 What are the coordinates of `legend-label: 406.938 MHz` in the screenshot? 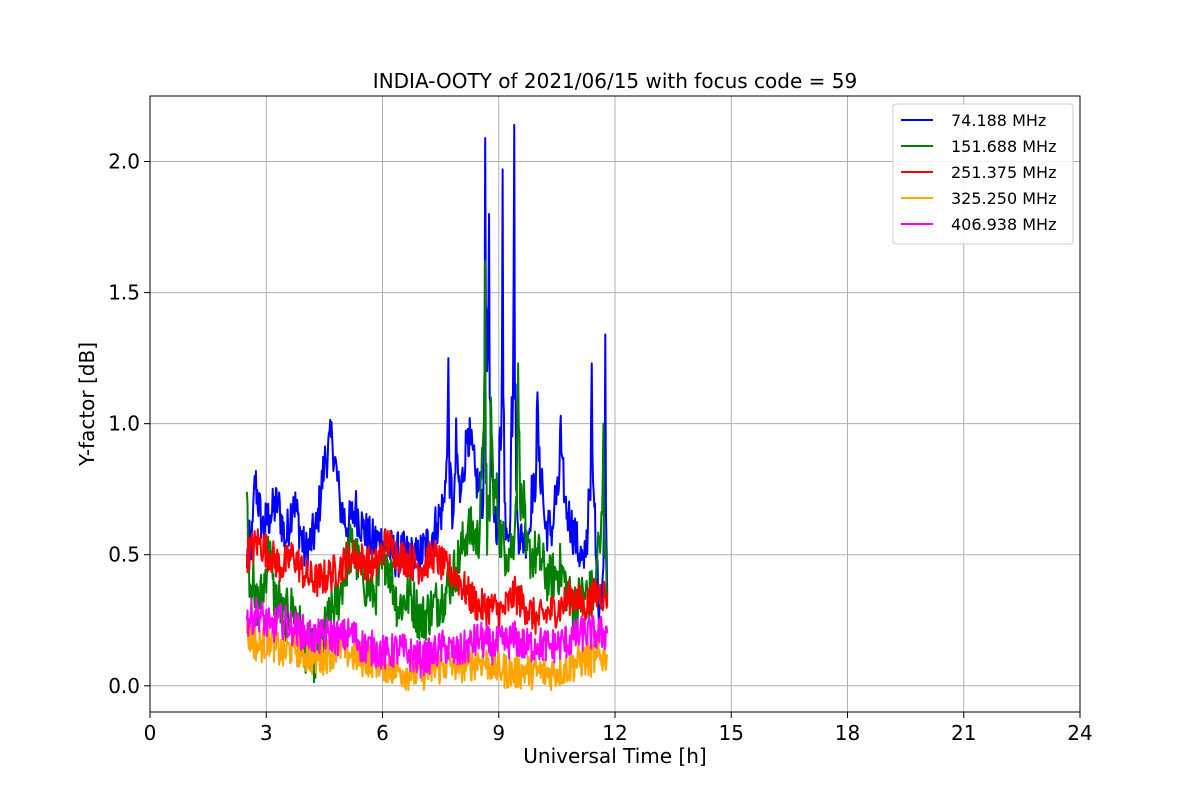 It's located at (1003, 224).